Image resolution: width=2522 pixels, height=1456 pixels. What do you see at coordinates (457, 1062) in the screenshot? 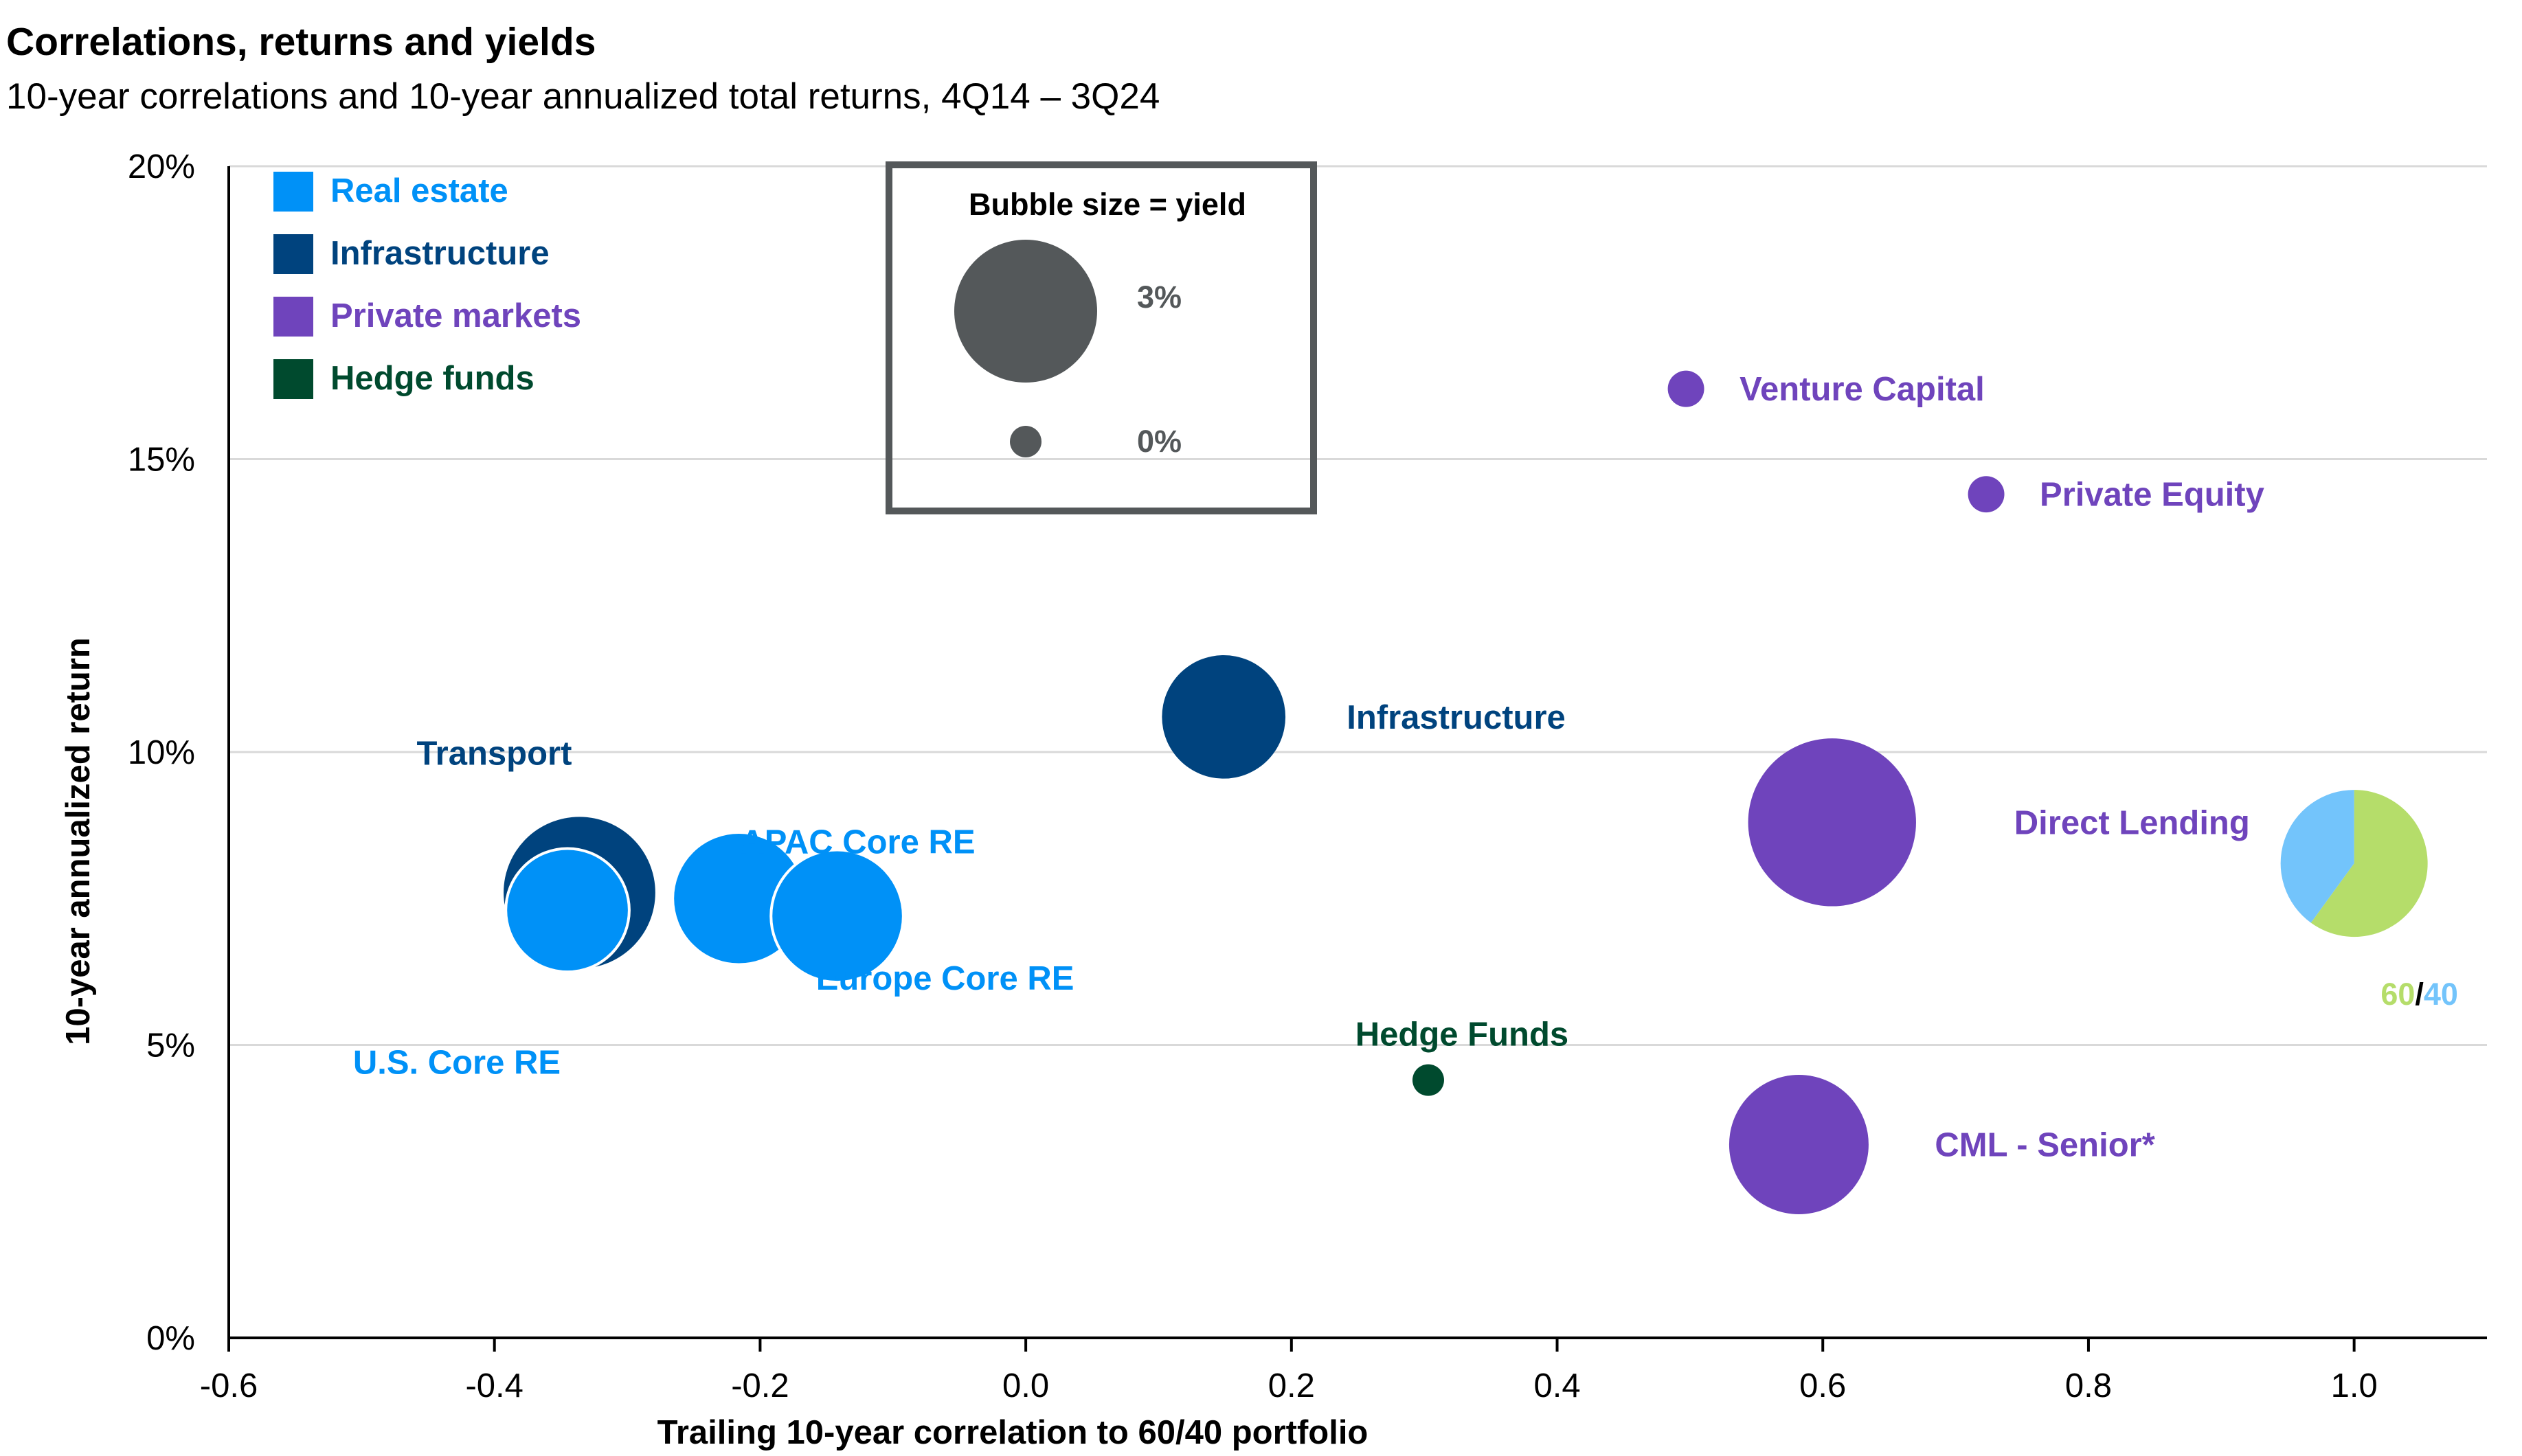
I see `bubble-label: U.S. Core RE` at bounding box center [457, 1062].